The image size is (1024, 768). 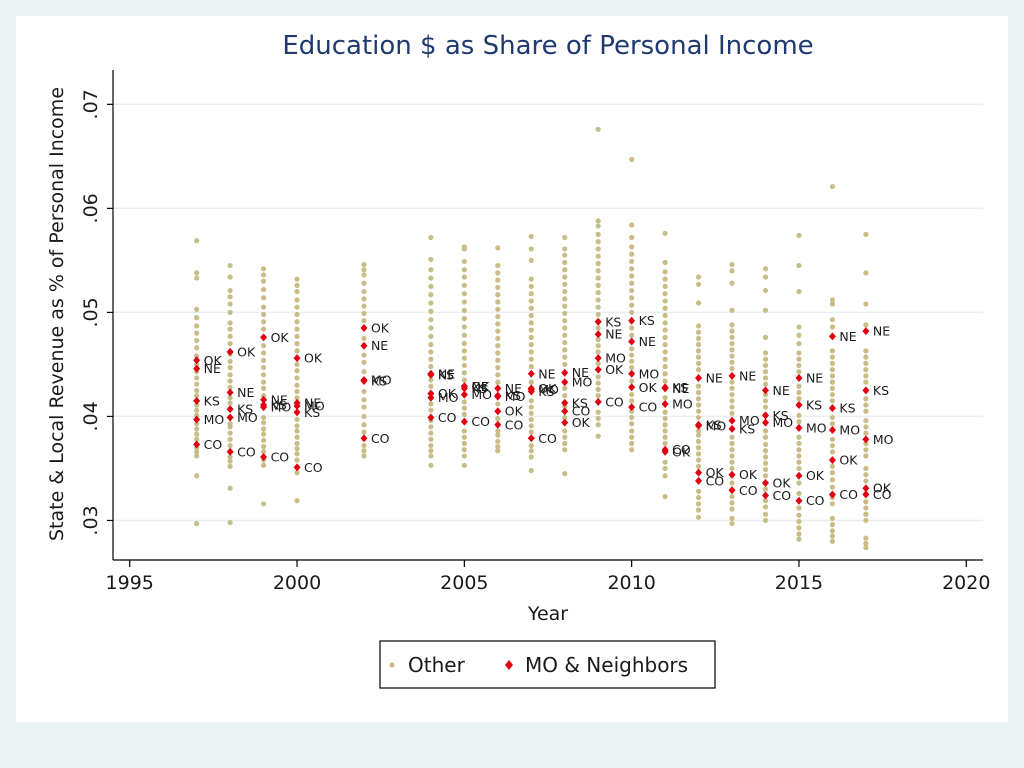 What do you see at coordinates (548, 389) in the screenshot?
I see `point-label-mo: MO` at bounding box center [548, 389].